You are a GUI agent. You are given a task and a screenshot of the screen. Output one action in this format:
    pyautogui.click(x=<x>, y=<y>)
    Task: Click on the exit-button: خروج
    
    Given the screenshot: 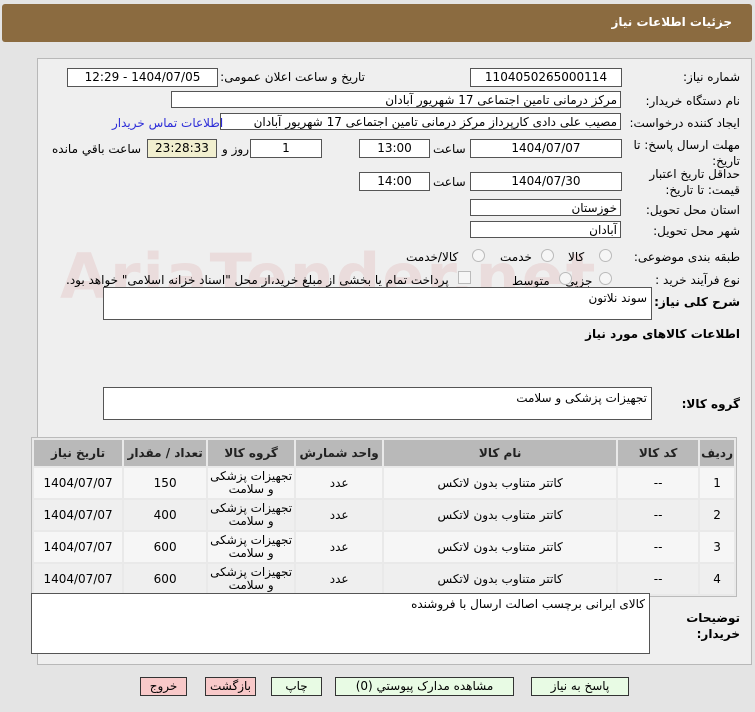 What is the action you would take?
    pyautogui.click(x=163, y=686)
    